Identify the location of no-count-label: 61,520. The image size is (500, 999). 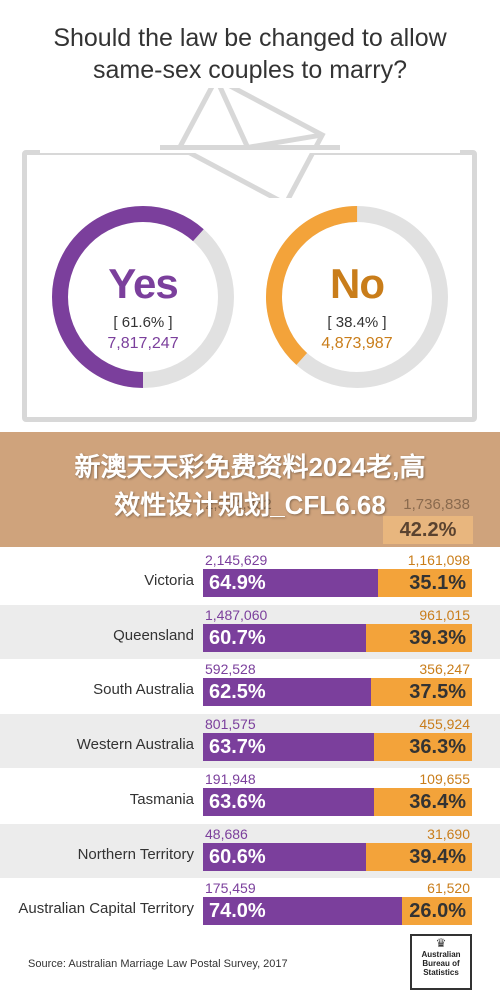
(448, 888).